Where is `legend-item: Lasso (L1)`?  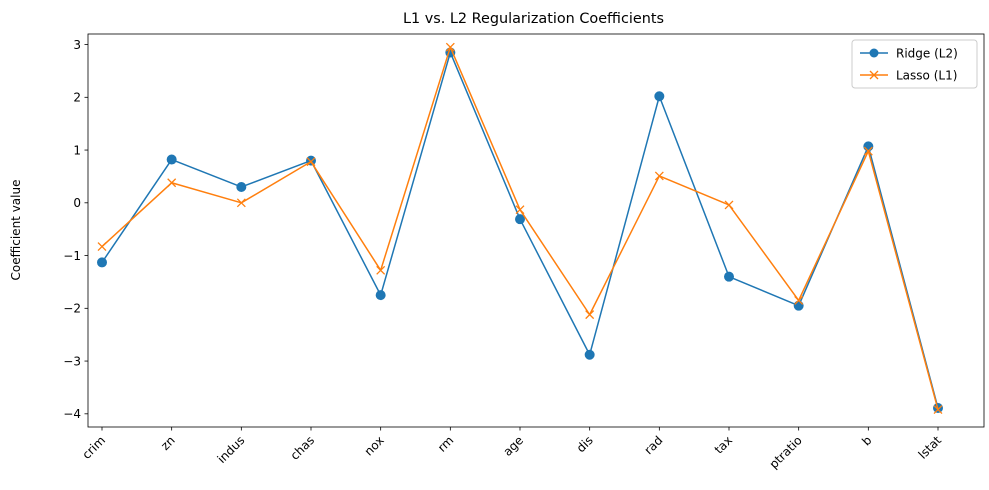 legend-item: Lasso (L1) is located at coordinates (908, 75).